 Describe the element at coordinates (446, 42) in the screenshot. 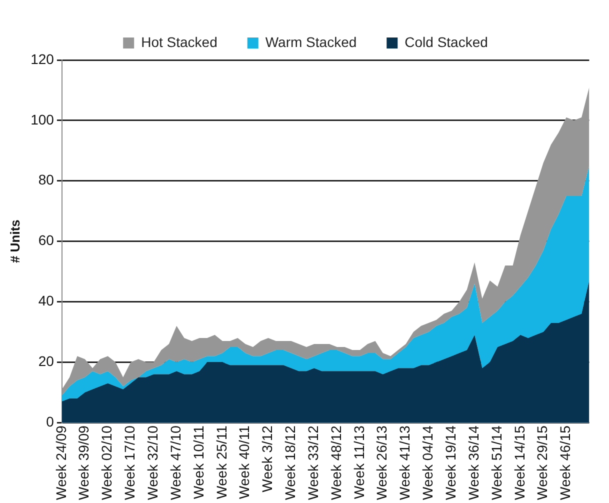

I see `legend-label: Cold Stacked` at that location.